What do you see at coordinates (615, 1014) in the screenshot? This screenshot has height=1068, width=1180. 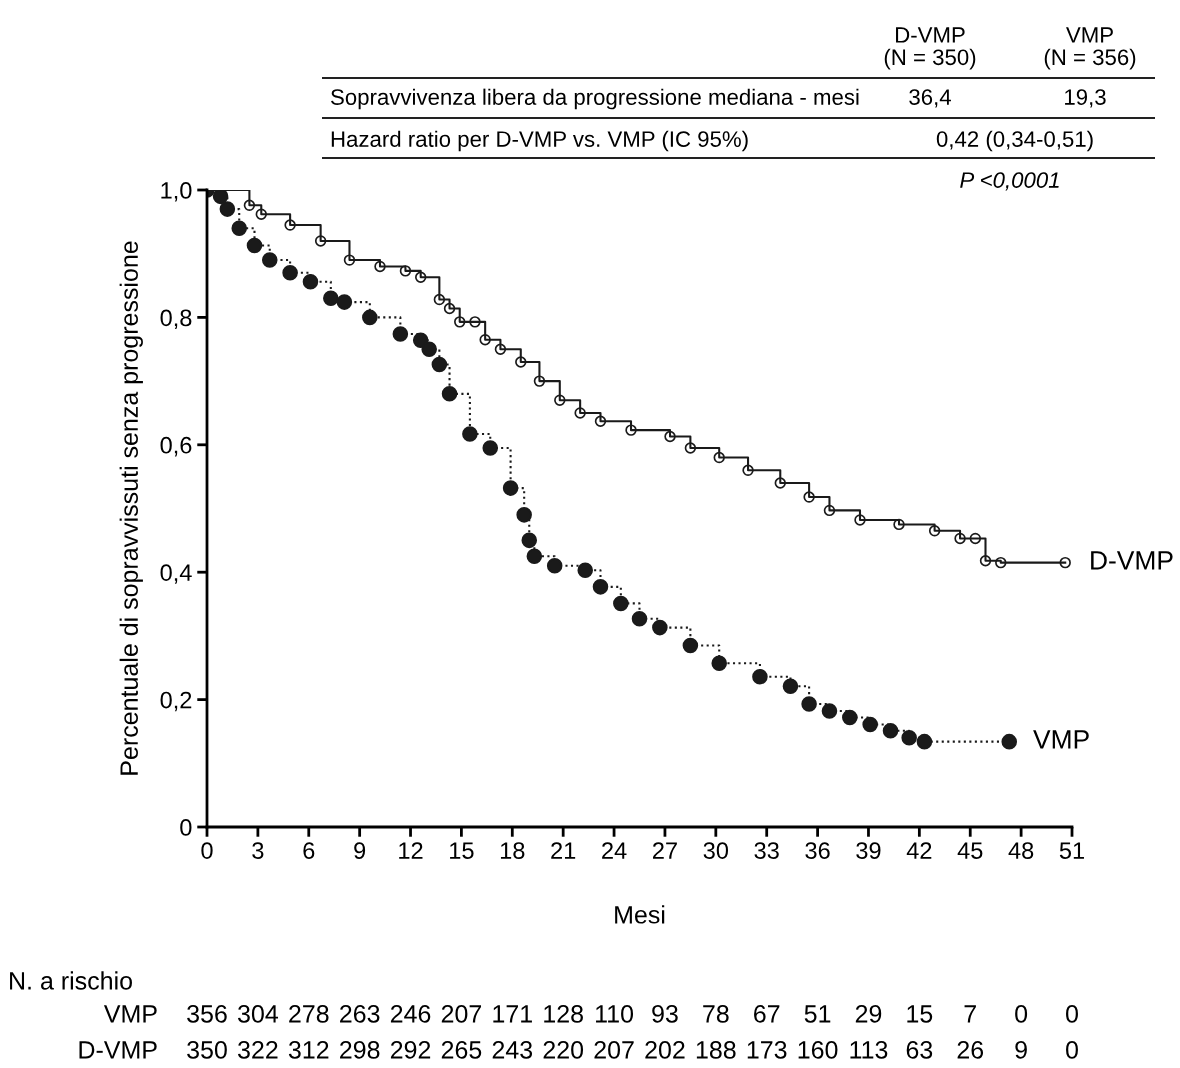 I see `text: 110` at bounding box center [615, 1014].